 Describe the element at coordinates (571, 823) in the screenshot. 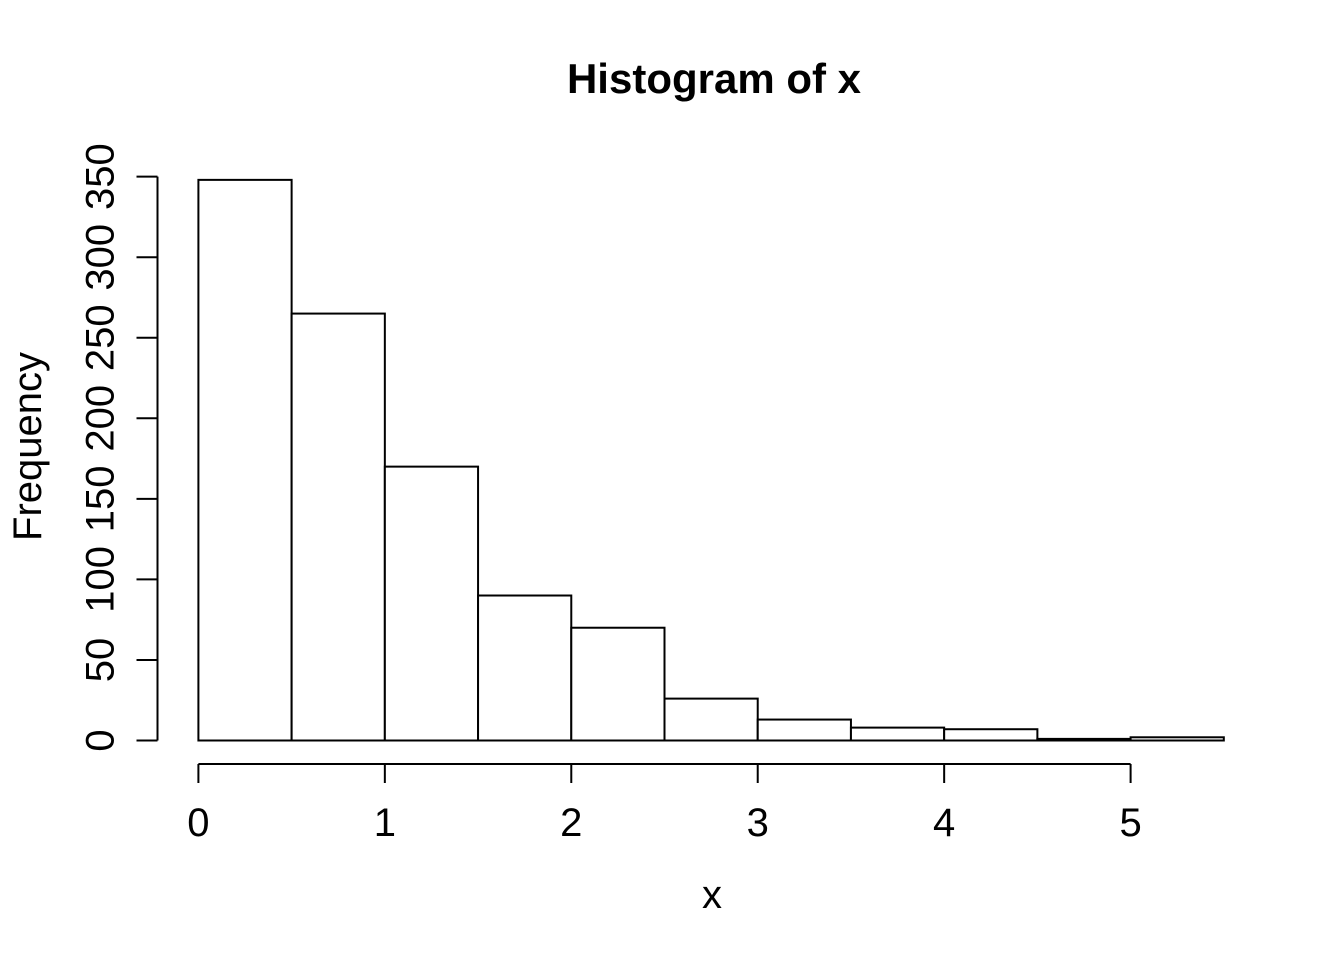

I see `x-tick-label: 2` at that location.